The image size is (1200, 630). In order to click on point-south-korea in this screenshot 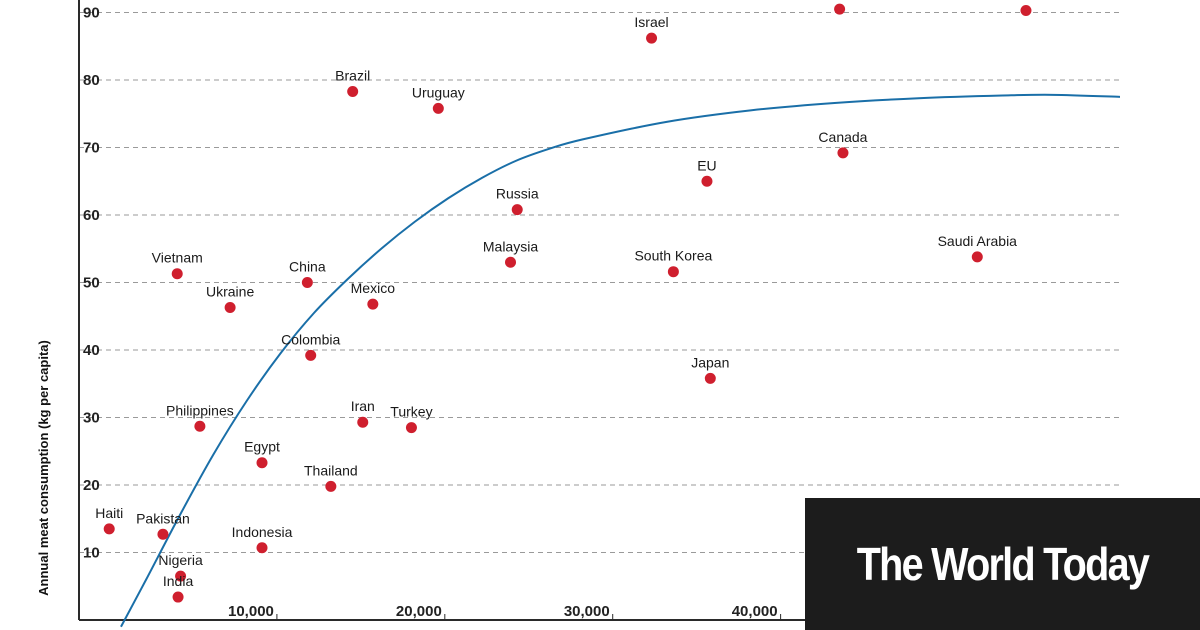, I will do `click(673, 272)`.